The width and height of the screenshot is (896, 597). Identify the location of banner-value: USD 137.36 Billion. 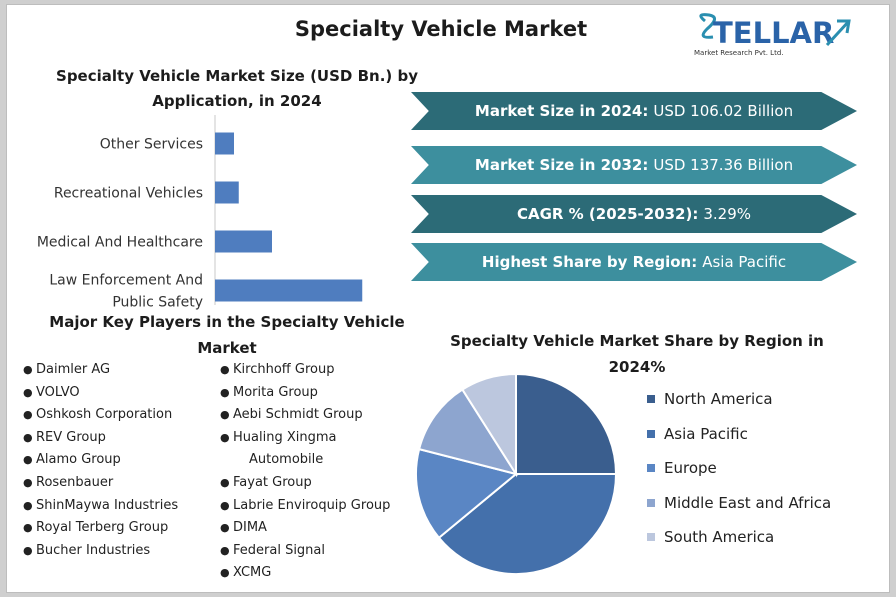
(723, 165).